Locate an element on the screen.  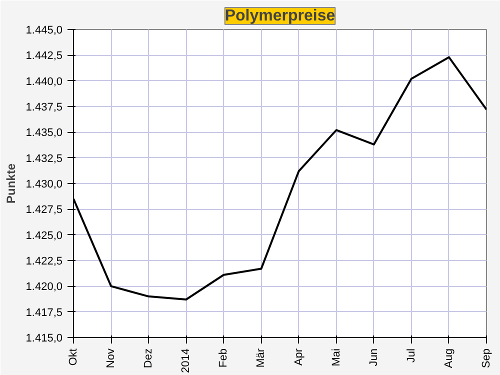
y-tick-label: 1.427,5 is located at coordinates (44, 210).